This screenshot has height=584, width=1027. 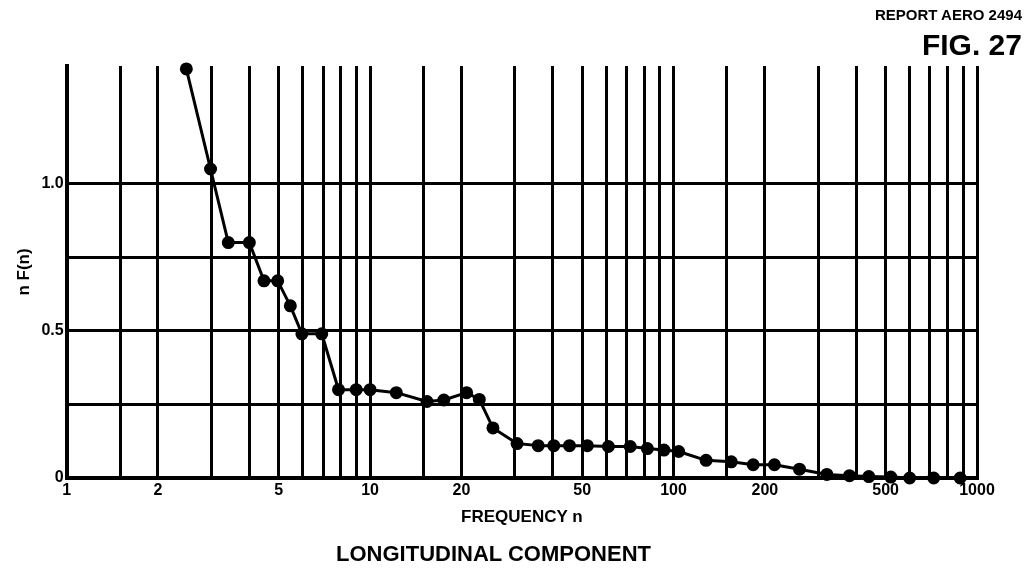 I want to click on x-tick-label: 500, so click(x=886, y=490).